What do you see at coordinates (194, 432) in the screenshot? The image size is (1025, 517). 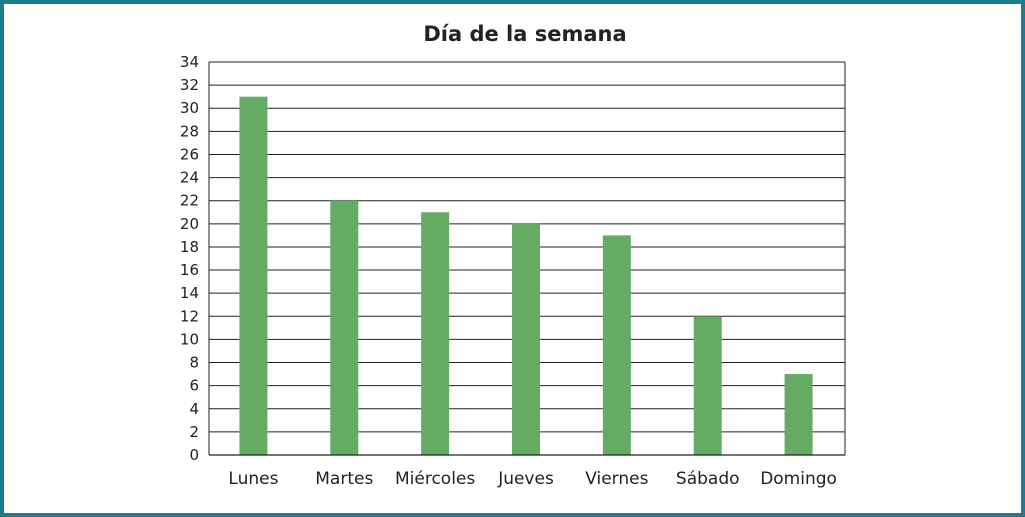 I see `y-tick-label: 2` at bounding box center [194, 432].